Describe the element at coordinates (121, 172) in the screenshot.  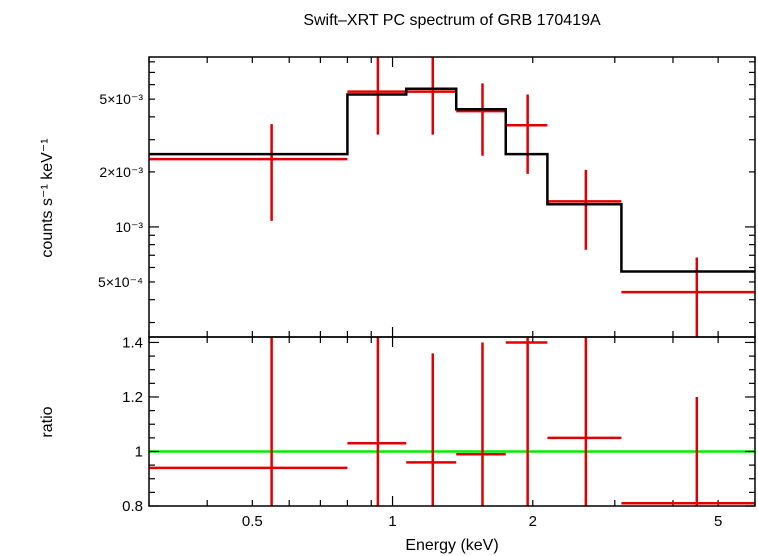
I see `y-tick-label: 2×10⁻³` at that location.